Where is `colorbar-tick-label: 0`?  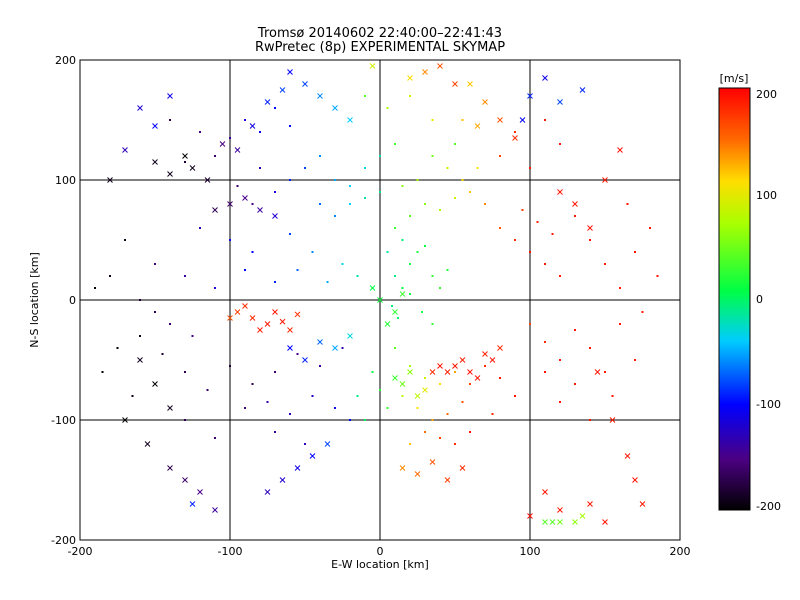 colorbar-tick-label: 0 is located at coordinates (759, 299).